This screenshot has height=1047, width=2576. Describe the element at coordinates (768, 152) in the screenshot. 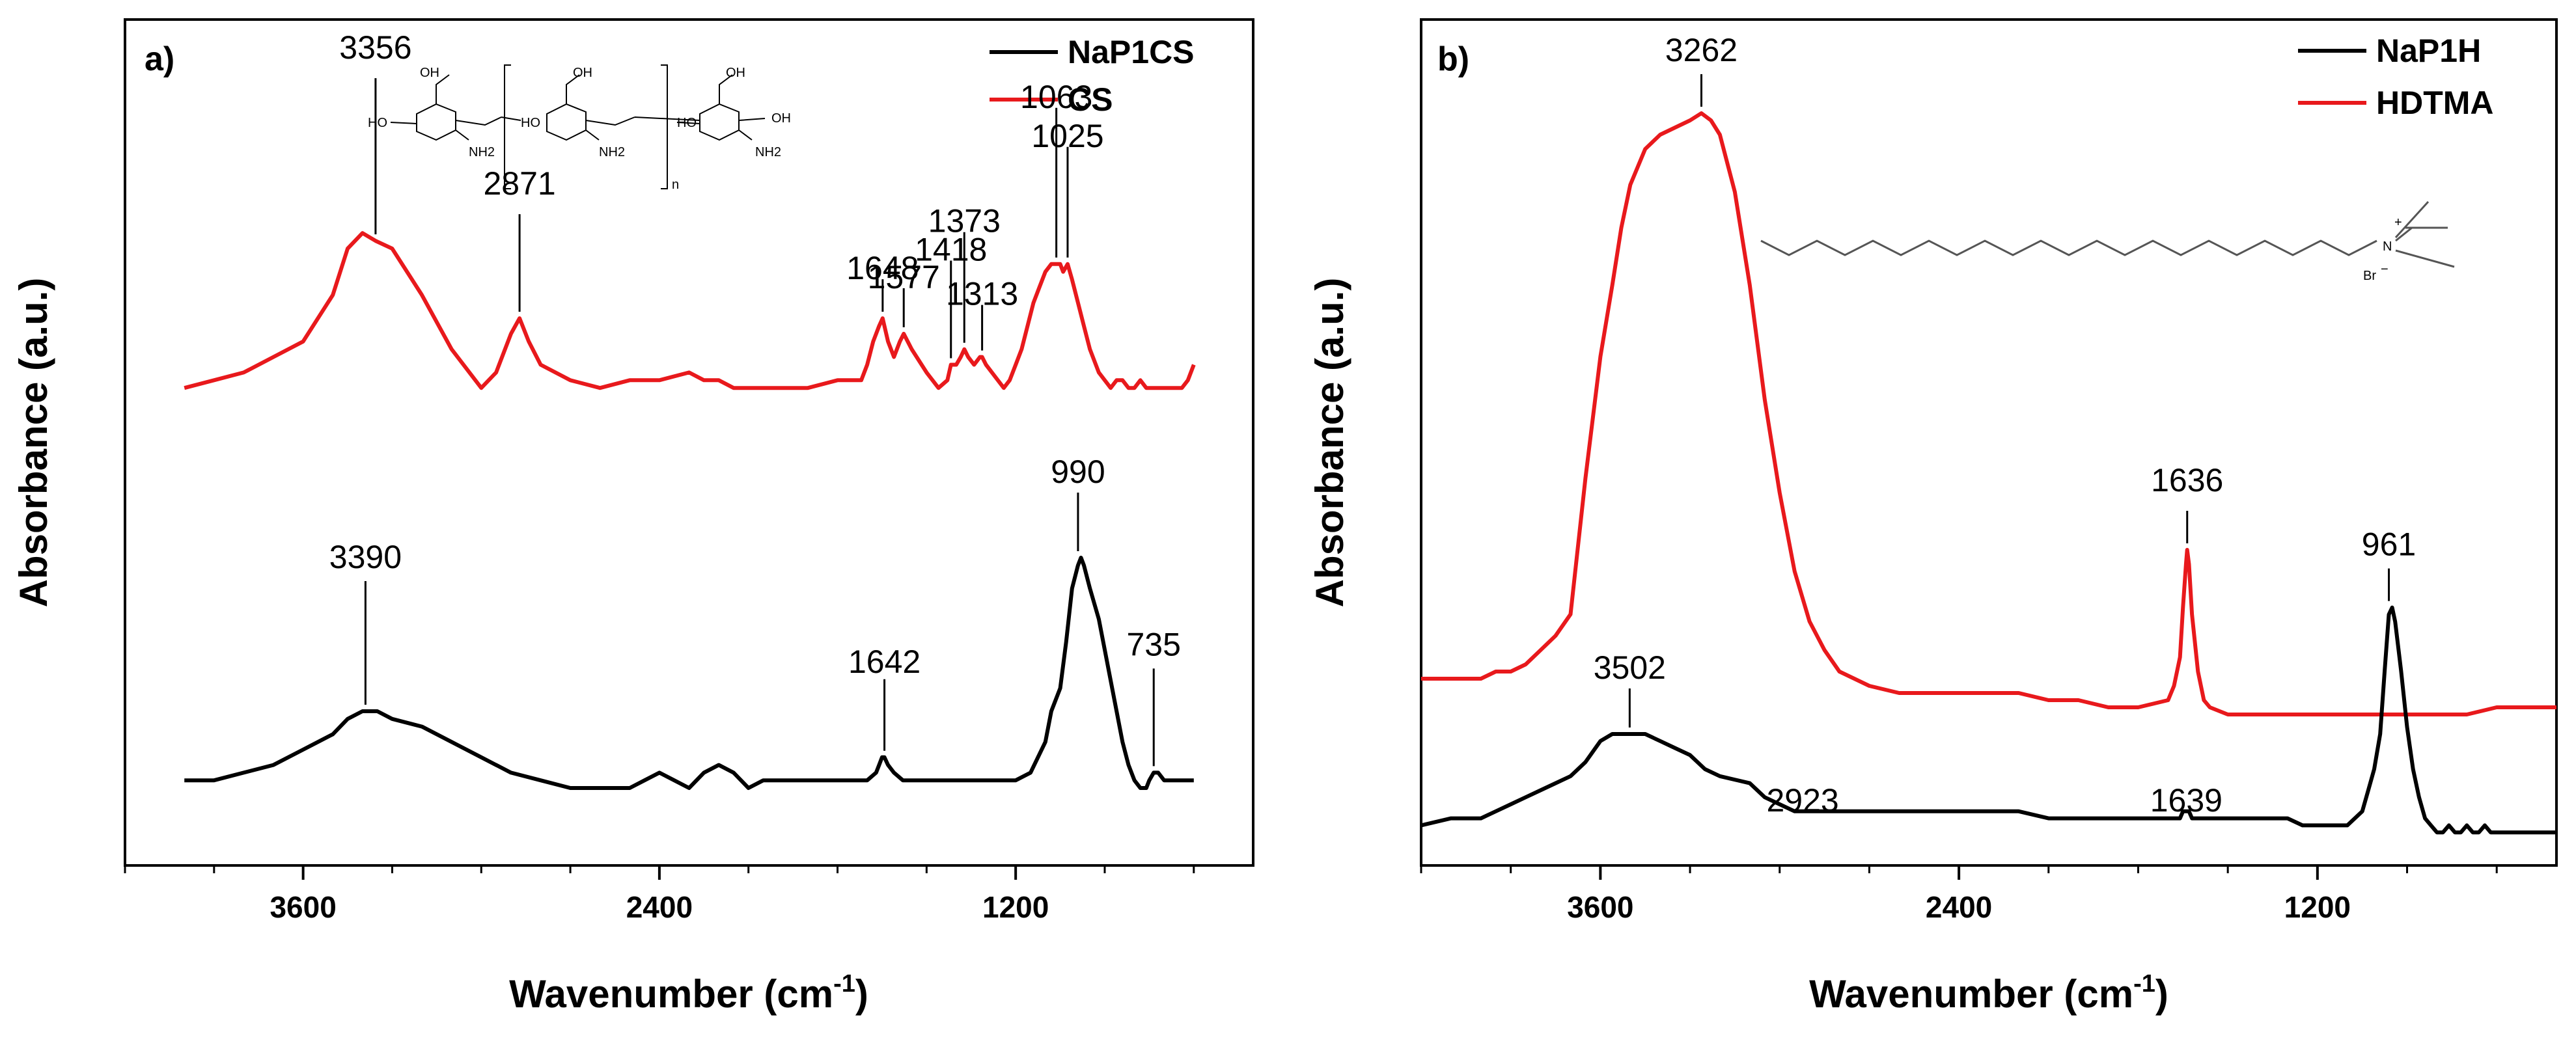

I see `chitosan-label-nh2-3: NH2` at that location.